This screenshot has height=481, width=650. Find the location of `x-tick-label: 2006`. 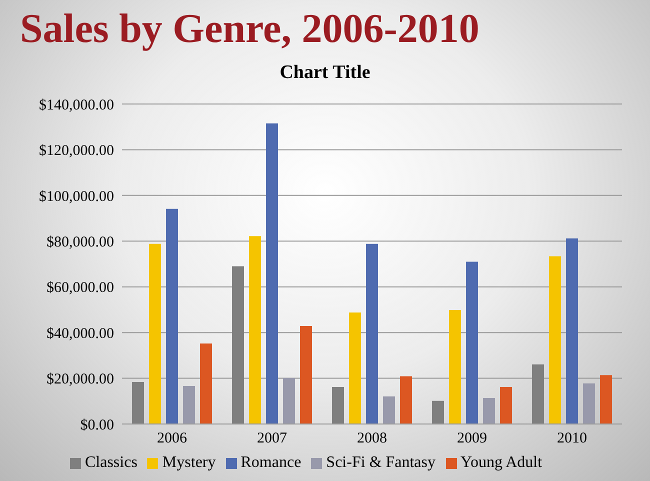

x-tick-label: 2006 is located at coordinates (172, 438).